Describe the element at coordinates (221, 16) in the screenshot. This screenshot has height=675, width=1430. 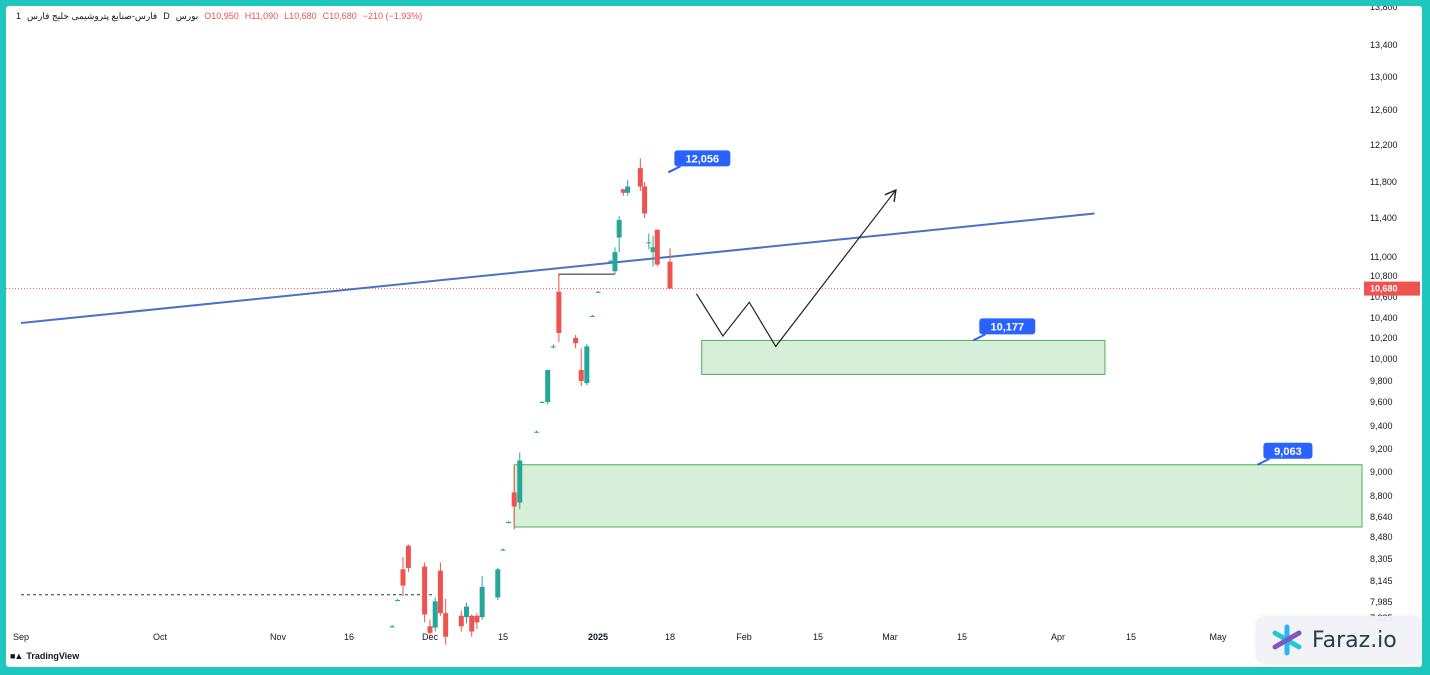
I see `legend-open: O10,950` at that location.